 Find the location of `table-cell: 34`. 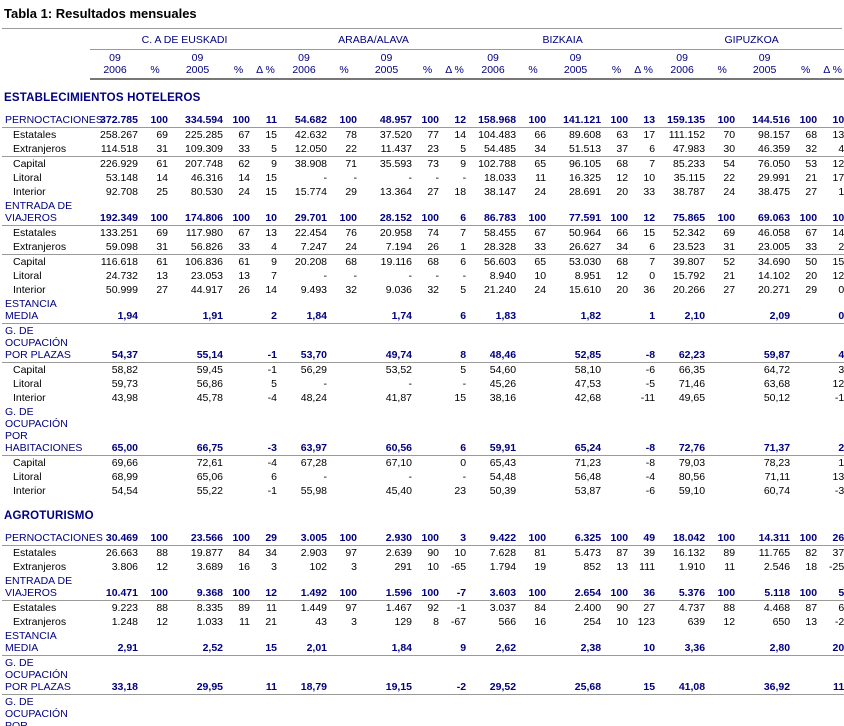

table-cell: 34 is located at coordinates (617, 247).